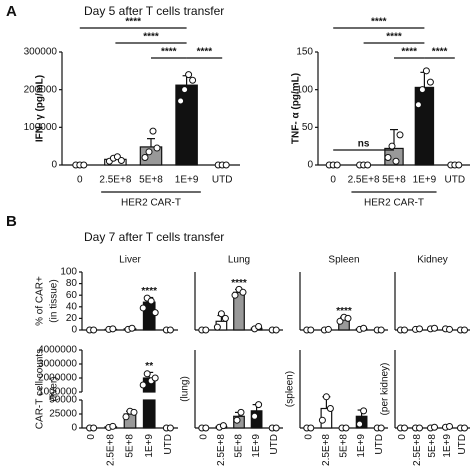 Image resolution: width=474 pixels, height=474 pixels. What do you see at coordinates (41, 127) in the screenshot?
I see `y-tick-label: 100000` at bounding box center [41, 127].